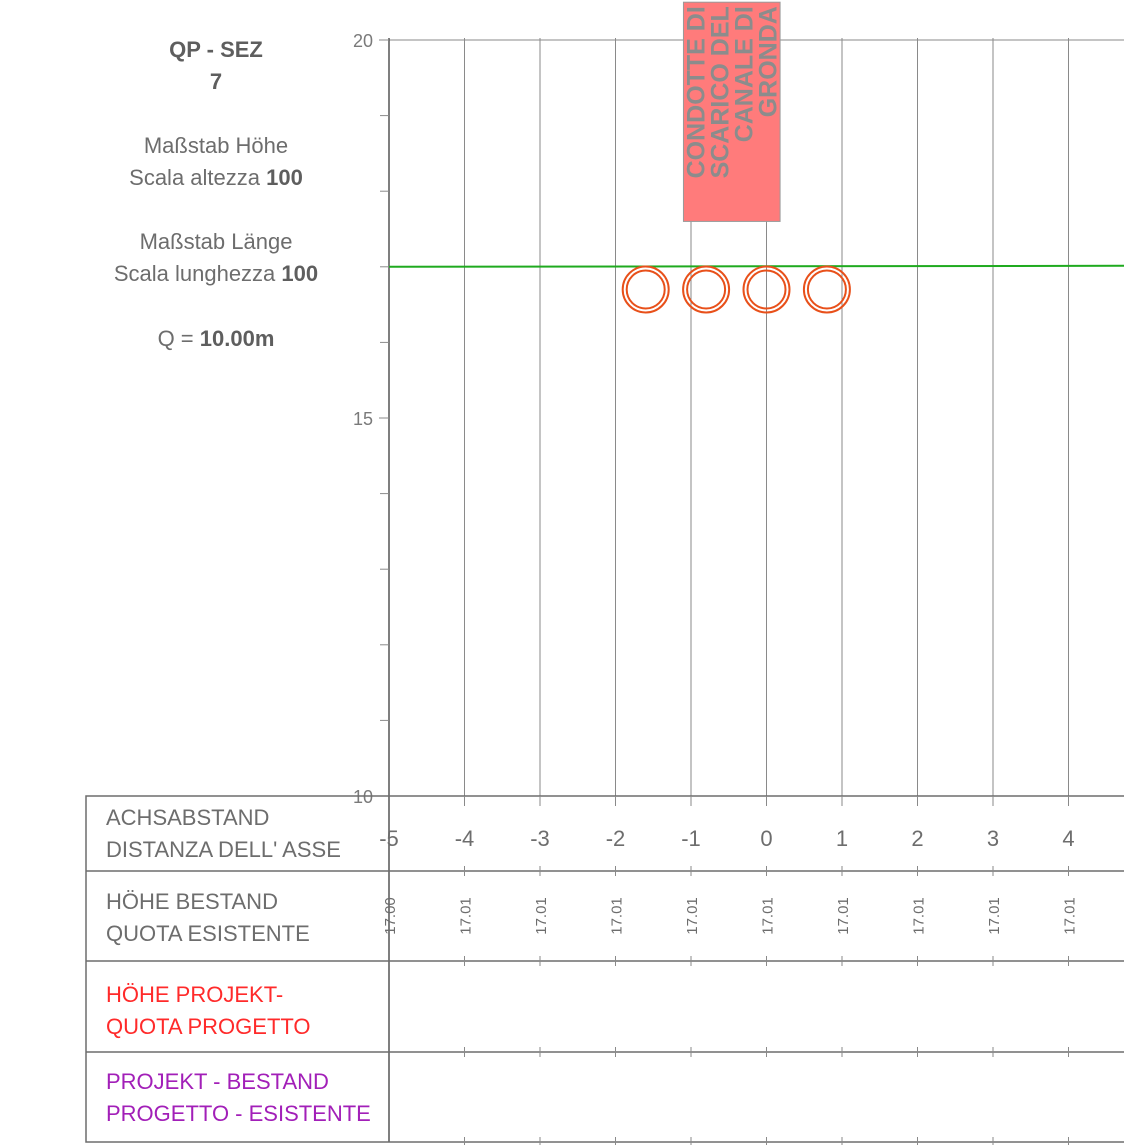  I want to click on x-tick-label: -2, so click(616, 838).